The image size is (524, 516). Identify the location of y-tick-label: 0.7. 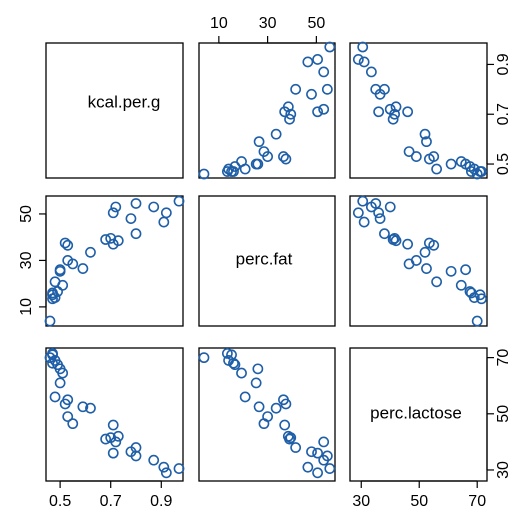
(503, 114).